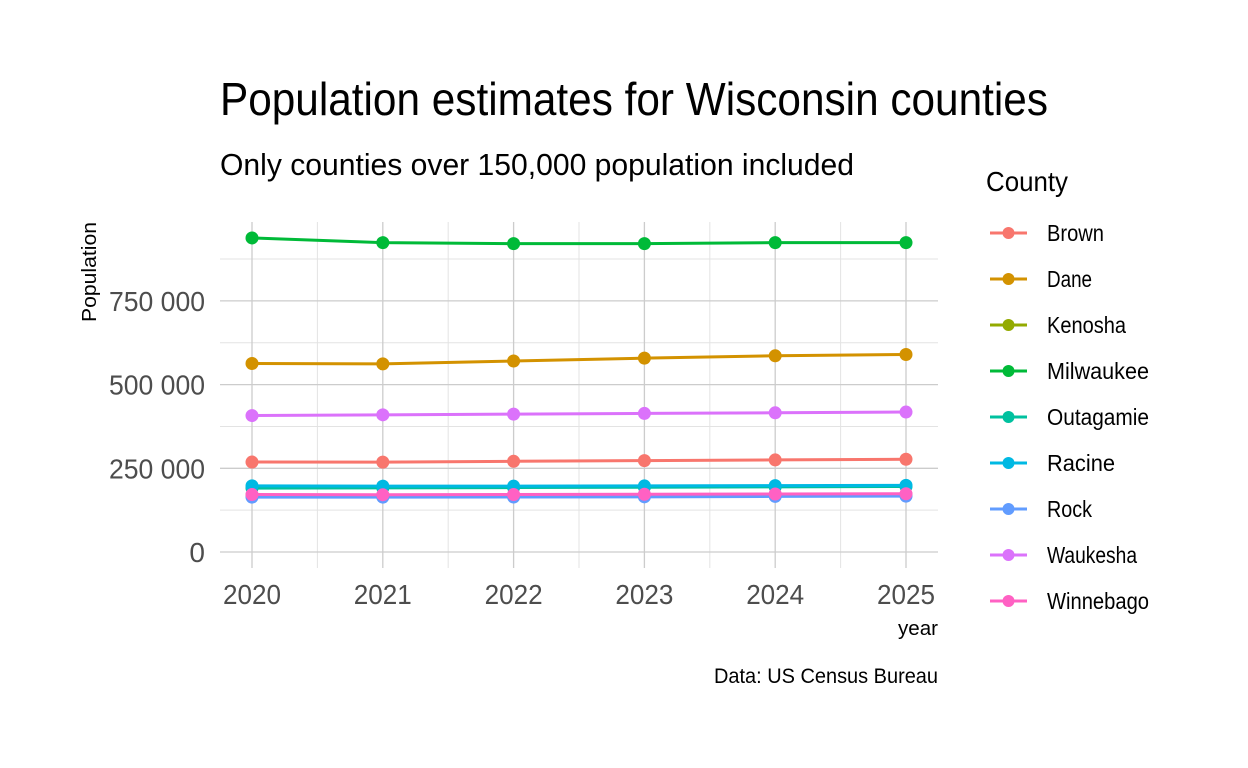  What do you see at coordinates (644, 594) in the screenshot?
I see `x-tick-label: 2023` at bounding box center [644, 594].